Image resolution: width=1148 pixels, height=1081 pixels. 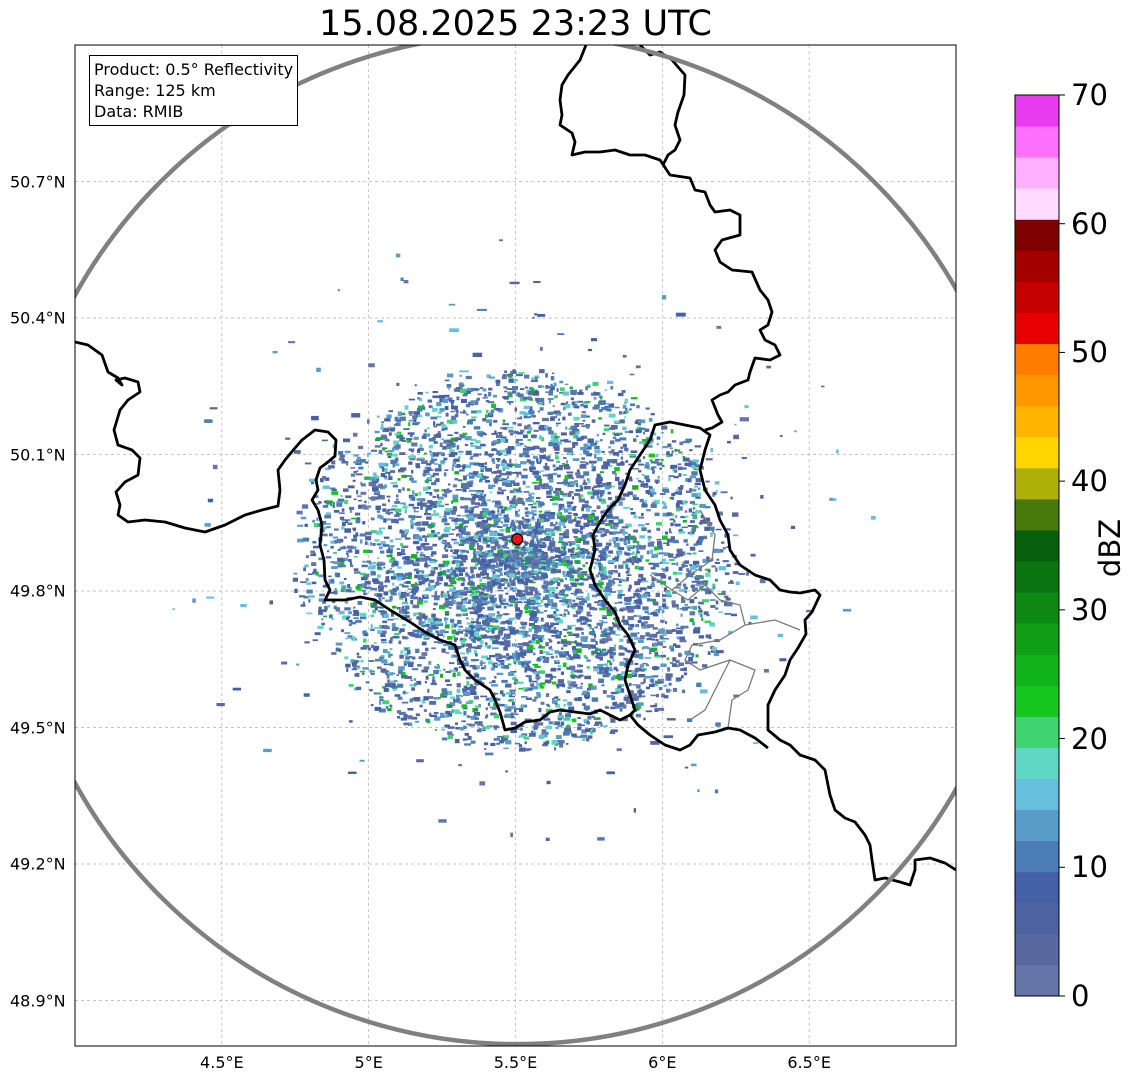 What do you see at coordinates (38, 181) in the screenshot?
I see `lat-tick-label: 50.7°N` at bounding box center [38, 181].